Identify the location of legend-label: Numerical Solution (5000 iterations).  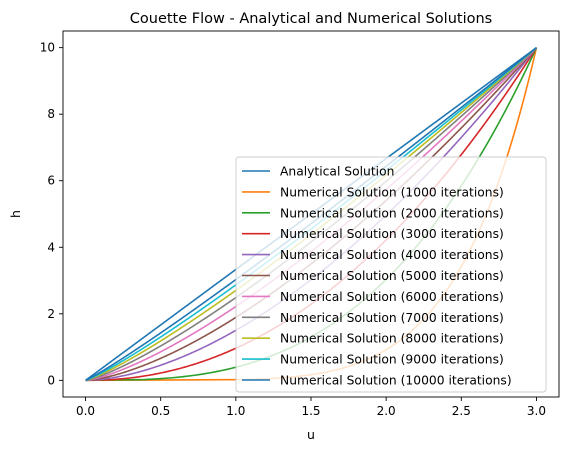
(392, 276).